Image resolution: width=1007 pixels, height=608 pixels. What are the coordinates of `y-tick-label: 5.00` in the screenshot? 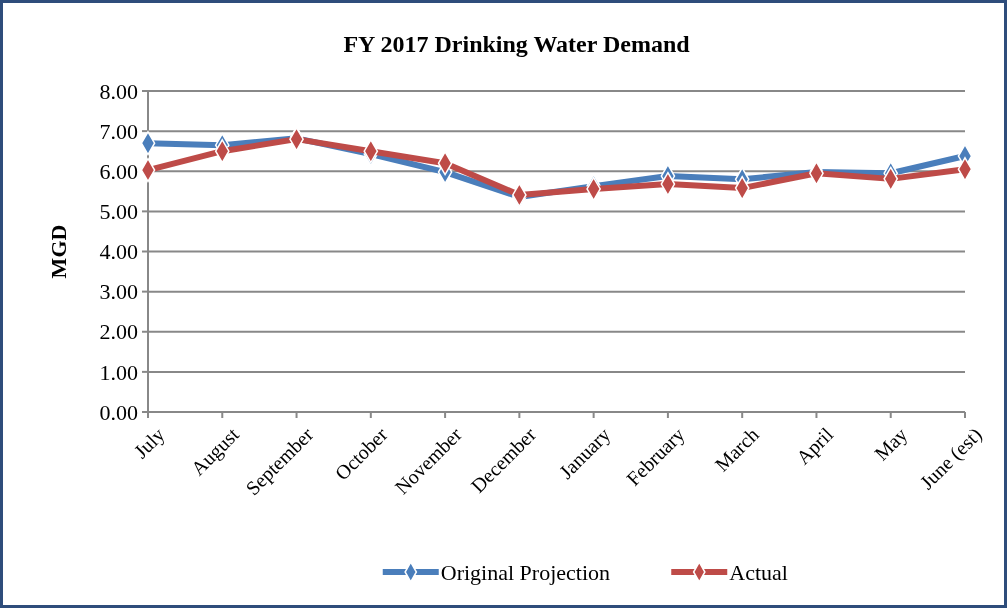 It's located at (118, 212).